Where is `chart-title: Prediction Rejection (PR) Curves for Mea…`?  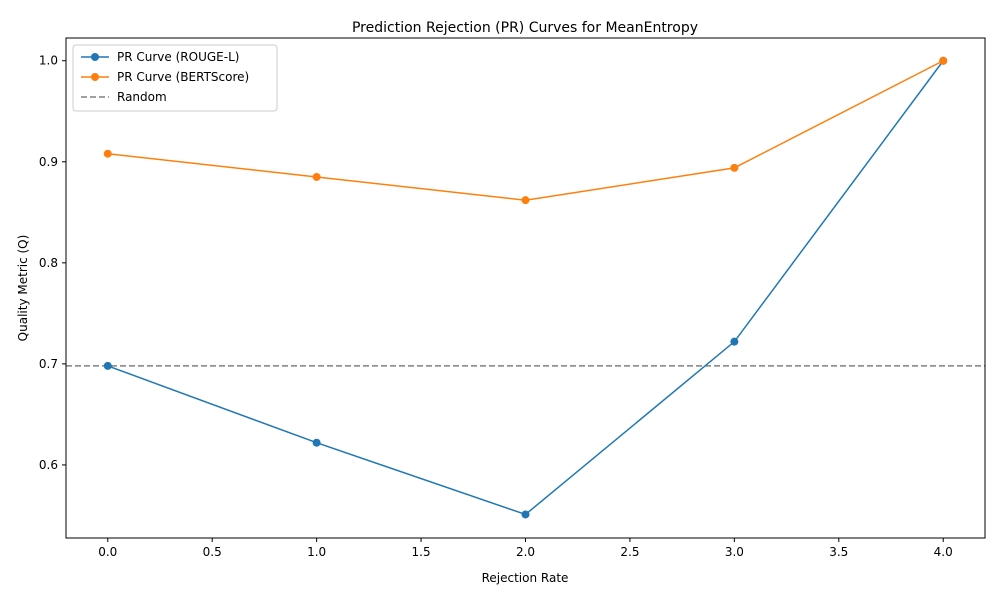
chart-title: Prediction Rejection (PR) Curves for Mea… is located at coordinates (525, 28).